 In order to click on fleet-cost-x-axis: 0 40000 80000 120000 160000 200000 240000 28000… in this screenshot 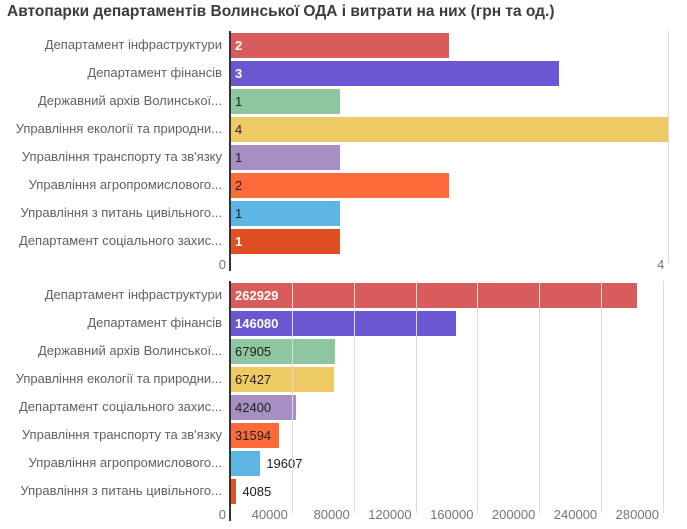, I will do `click(453, 515)`.